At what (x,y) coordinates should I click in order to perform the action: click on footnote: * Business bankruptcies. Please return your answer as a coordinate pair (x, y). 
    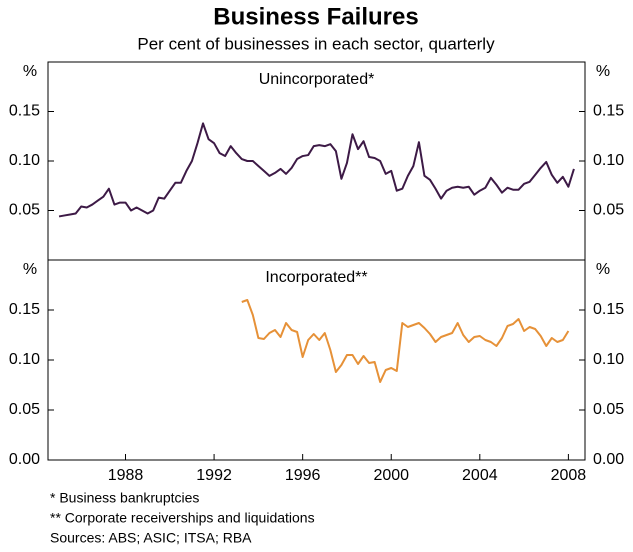
    Looking at the image, I should click on (124, 498).